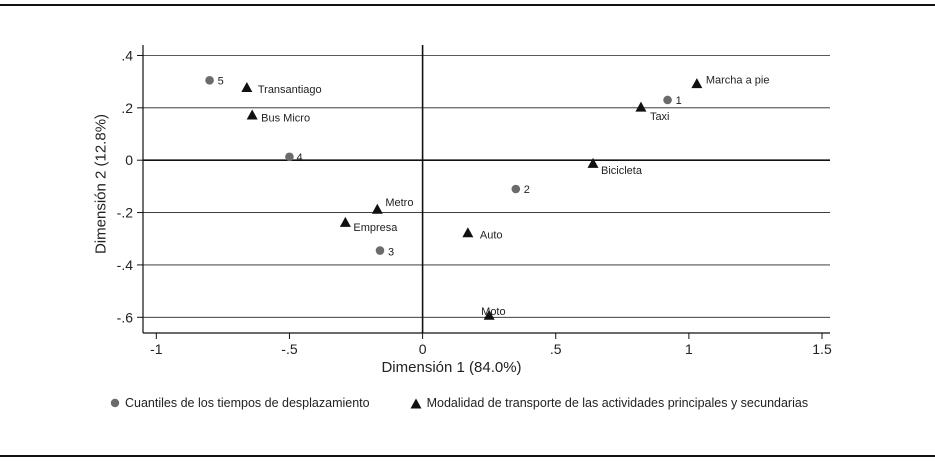 The height and width of the screenshot is (461, 935). What do you see at coordinates (129, 160) in the screenshot?
I see `y-tick-label: 0` at bounding box center [129, 160].